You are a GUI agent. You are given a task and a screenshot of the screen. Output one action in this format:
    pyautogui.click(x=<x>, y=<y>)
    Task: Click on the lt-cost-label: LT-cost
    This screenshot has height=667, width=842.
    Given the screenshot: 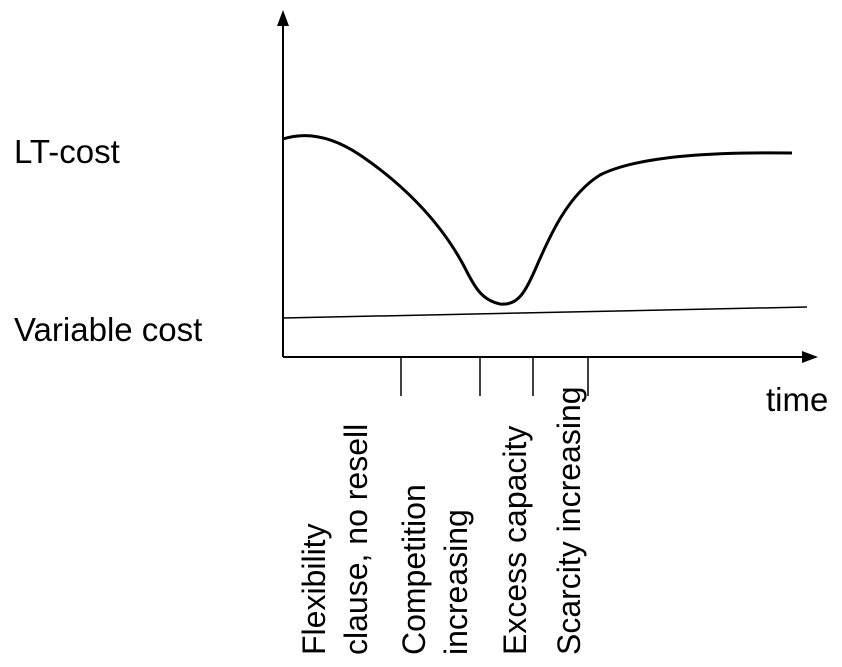 What is the action you would take?
    pyautogui.click(x=67, y=151)
    